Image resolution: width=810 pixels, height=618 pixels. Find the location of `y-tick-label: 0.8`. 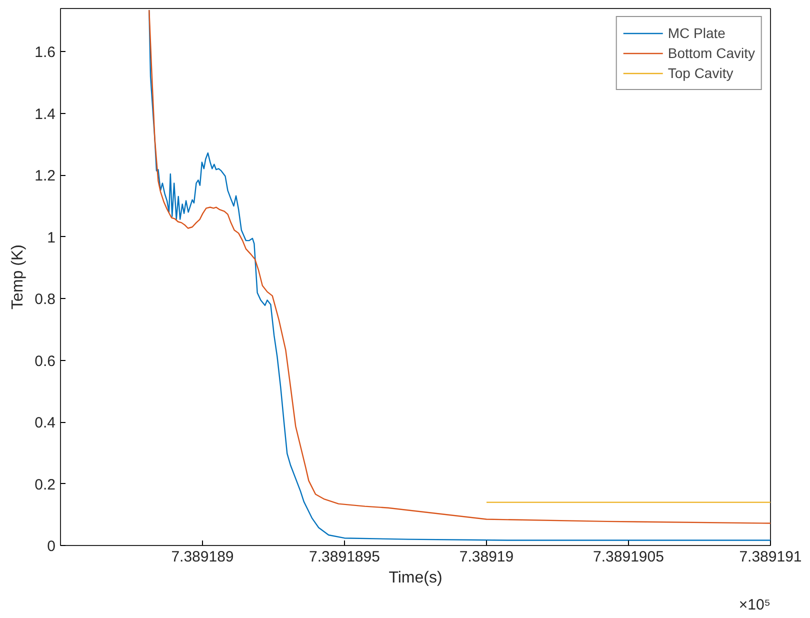

y-tick-label: 0.8 is located at coordinates (45, 299).